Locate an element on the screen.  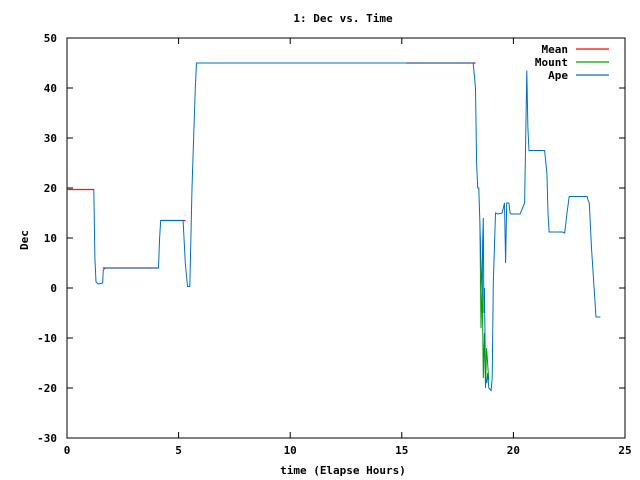
series-line is located at coordinates (484, 305).